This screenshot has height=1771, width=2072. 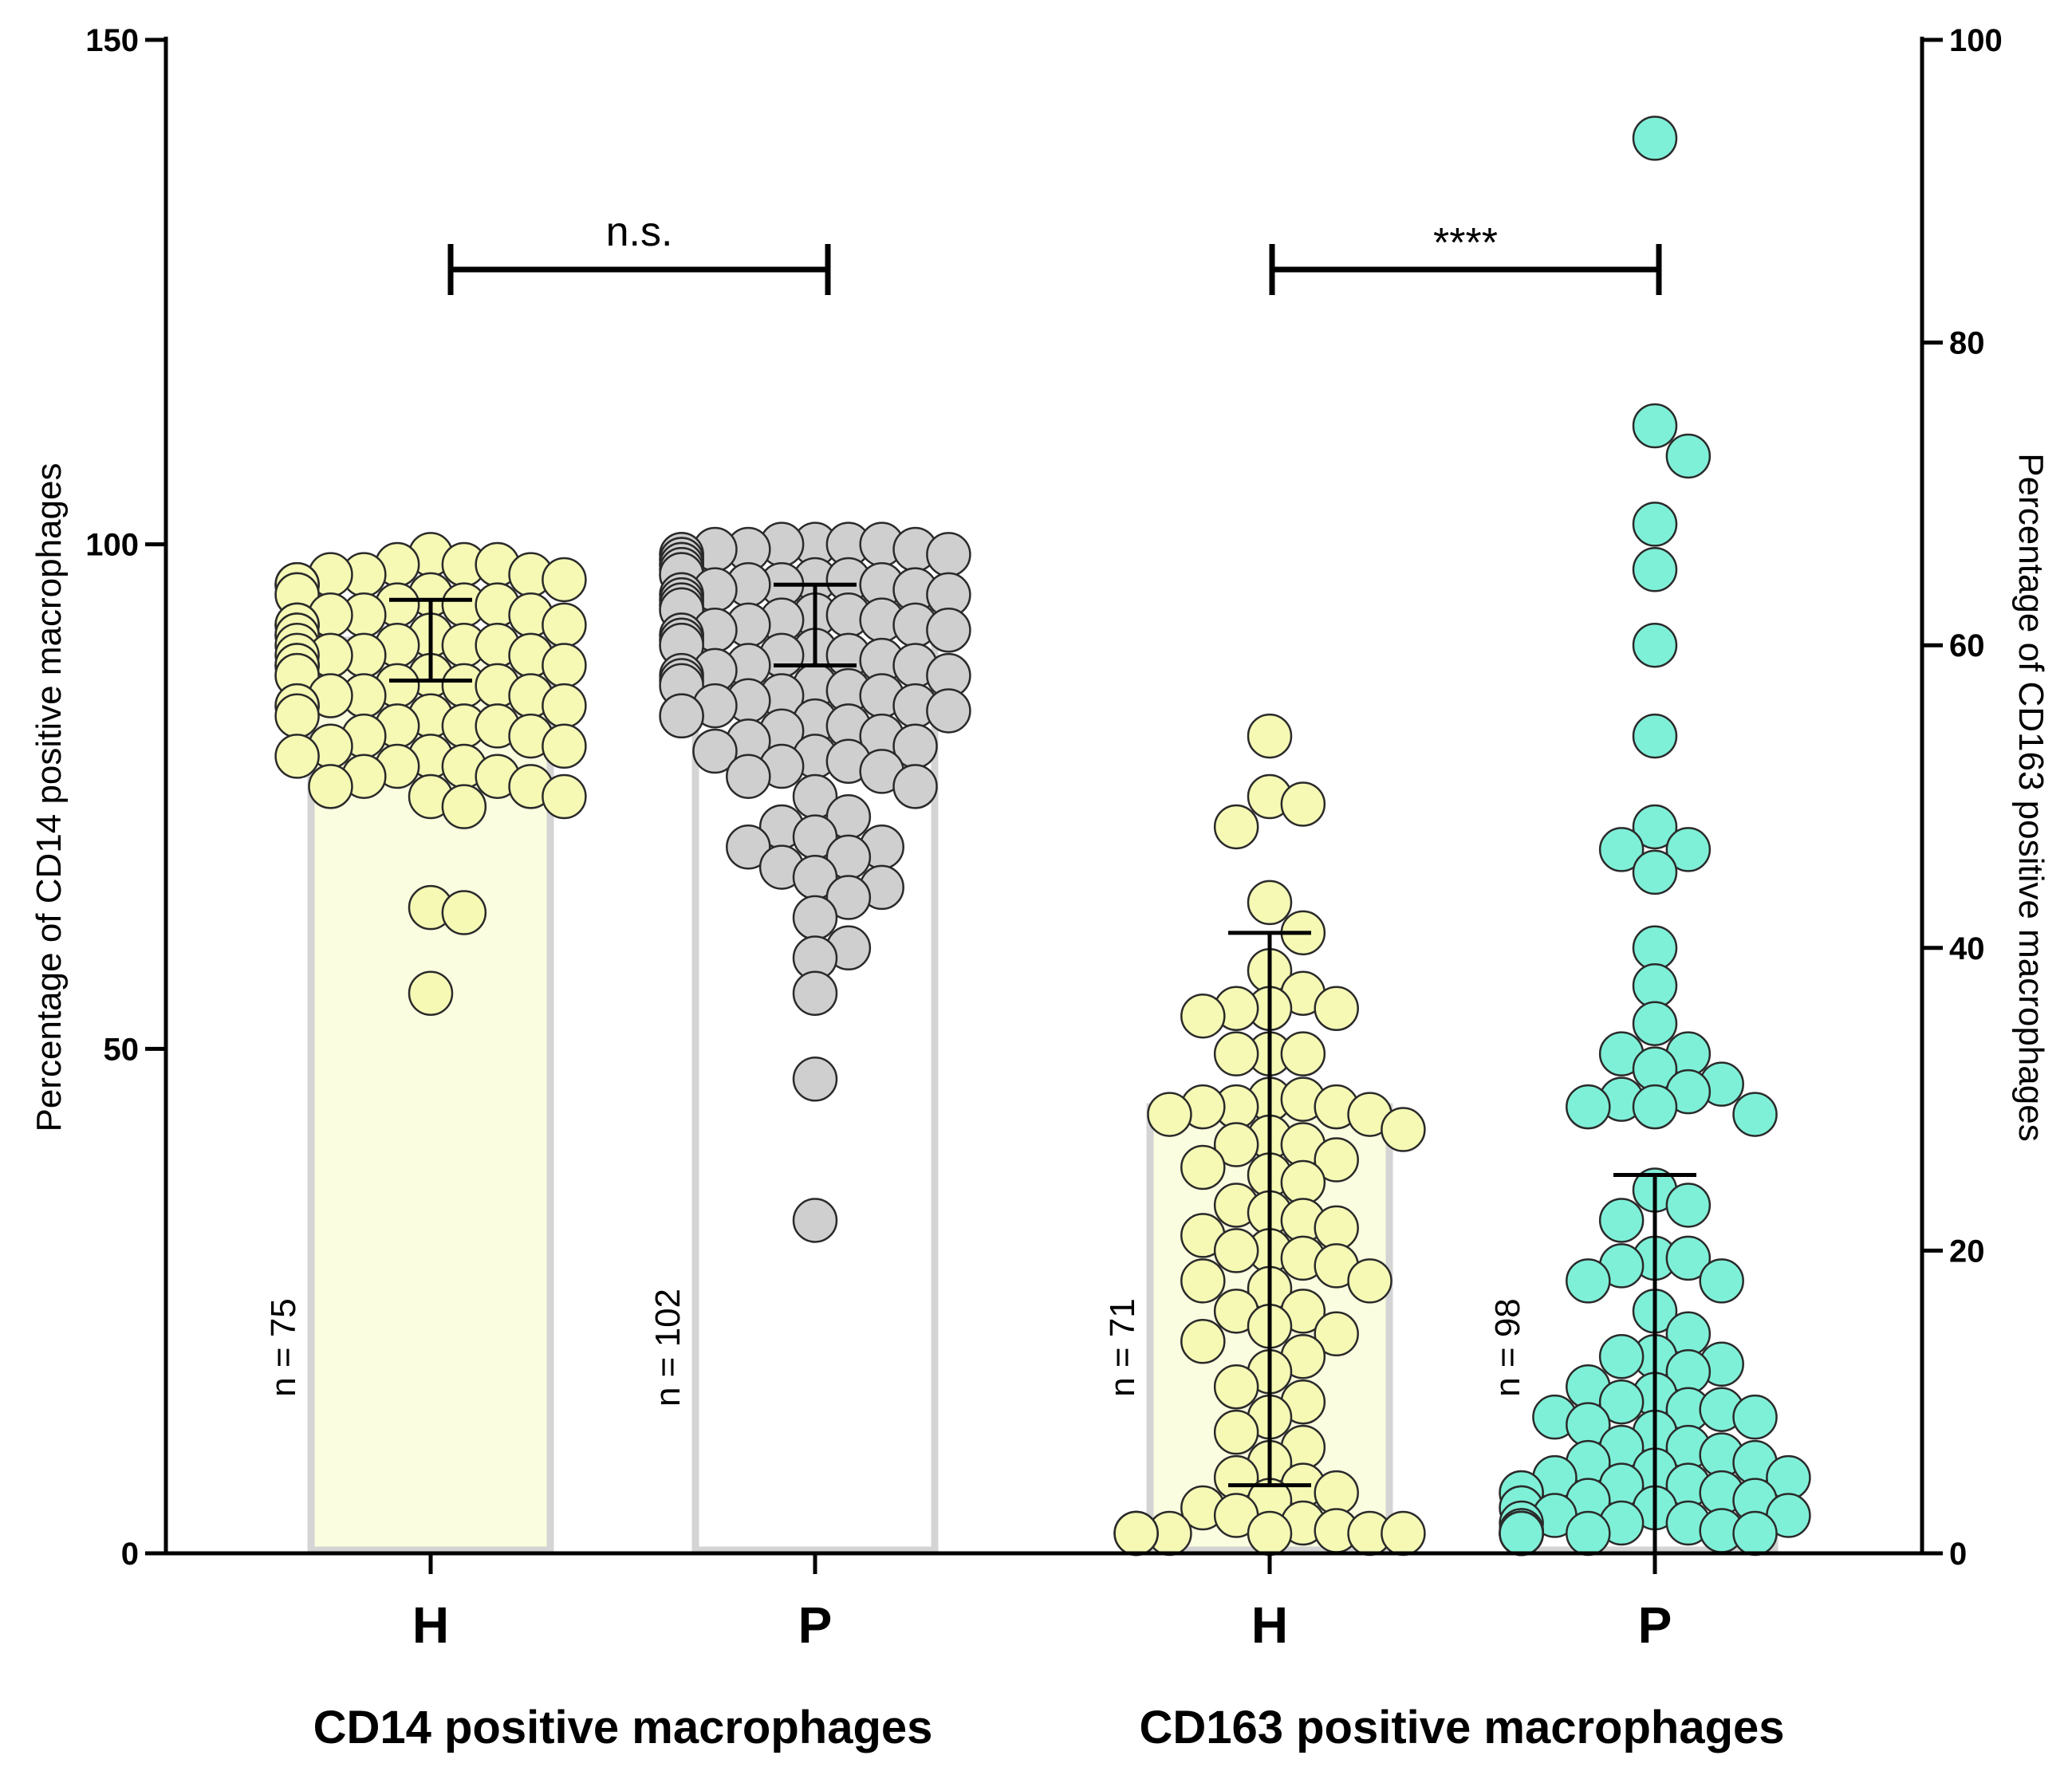 I want to click on left-axis-title: Percentage of CD14 positive macrophages, so click(x=49, y=797).